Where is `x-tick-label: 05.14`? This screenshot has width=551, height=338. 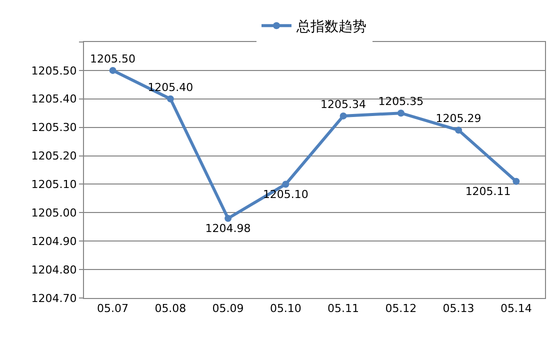
x-tick-label: 05.14 is located at coordinates (516, 309).